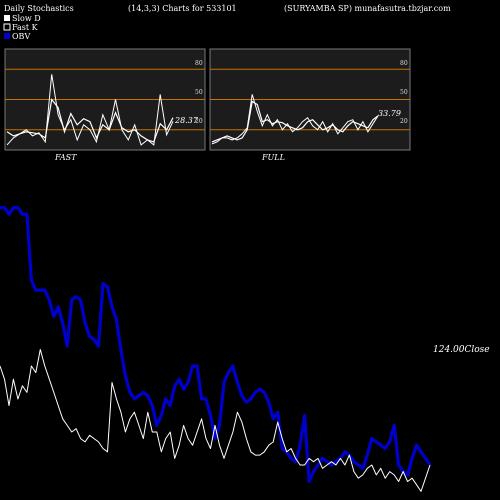 The height and width of the screenshot is (500, 500). Describe the element at coordinates (7, 27) in the screenshot. I see `legend-swatch-fast-k` at that location.